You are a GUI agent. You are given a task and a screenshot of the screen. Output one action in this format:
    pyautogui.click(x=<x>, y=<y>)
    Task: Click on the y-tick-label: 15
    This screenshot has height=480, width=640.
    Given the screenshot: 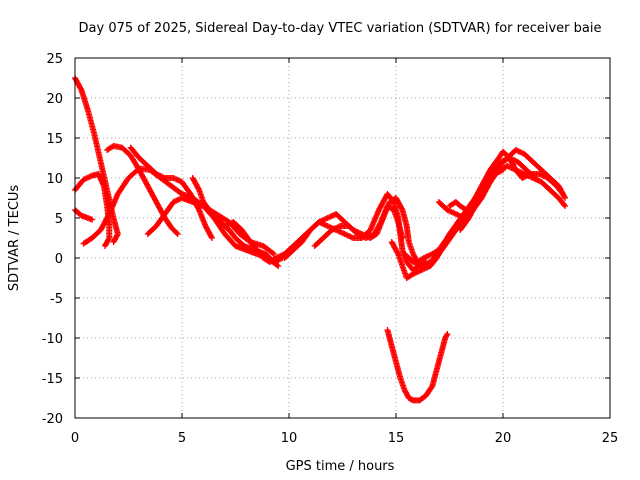 What is the action you would take?
    pyautogui.click(x=54, y=139)
    